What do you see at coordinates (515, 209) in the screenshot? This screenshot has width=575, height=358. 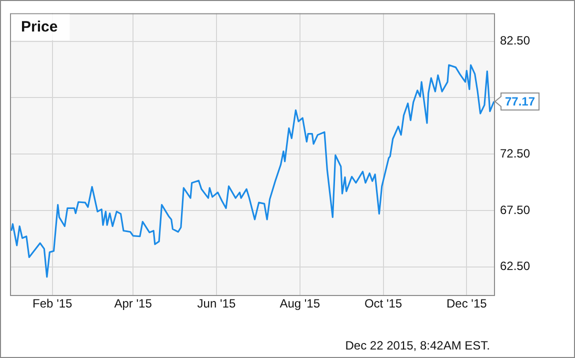 I see `y-tick-label: 67.50` at bounding box center [515, 209].